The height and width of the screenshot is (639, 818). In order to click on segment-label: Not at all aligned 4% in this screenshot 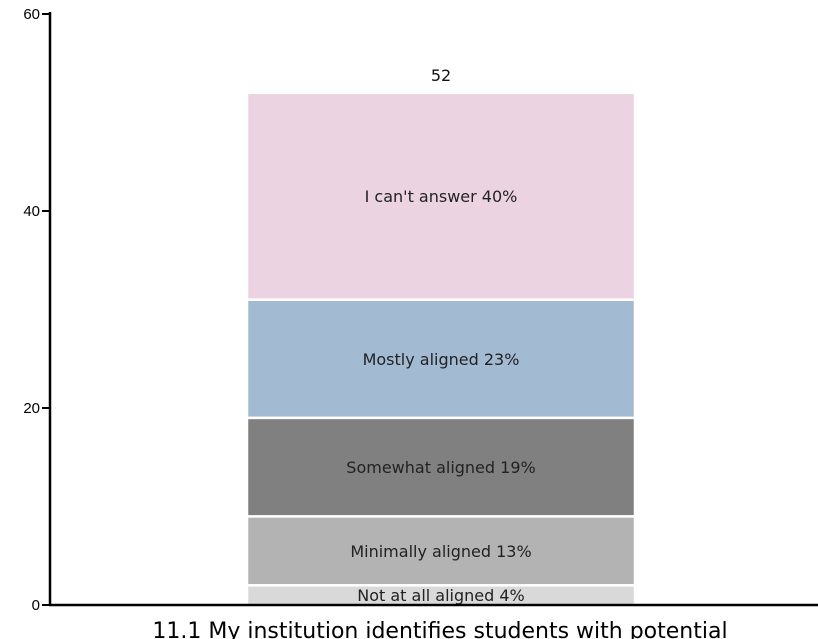, I will do `click(441, 595)`.